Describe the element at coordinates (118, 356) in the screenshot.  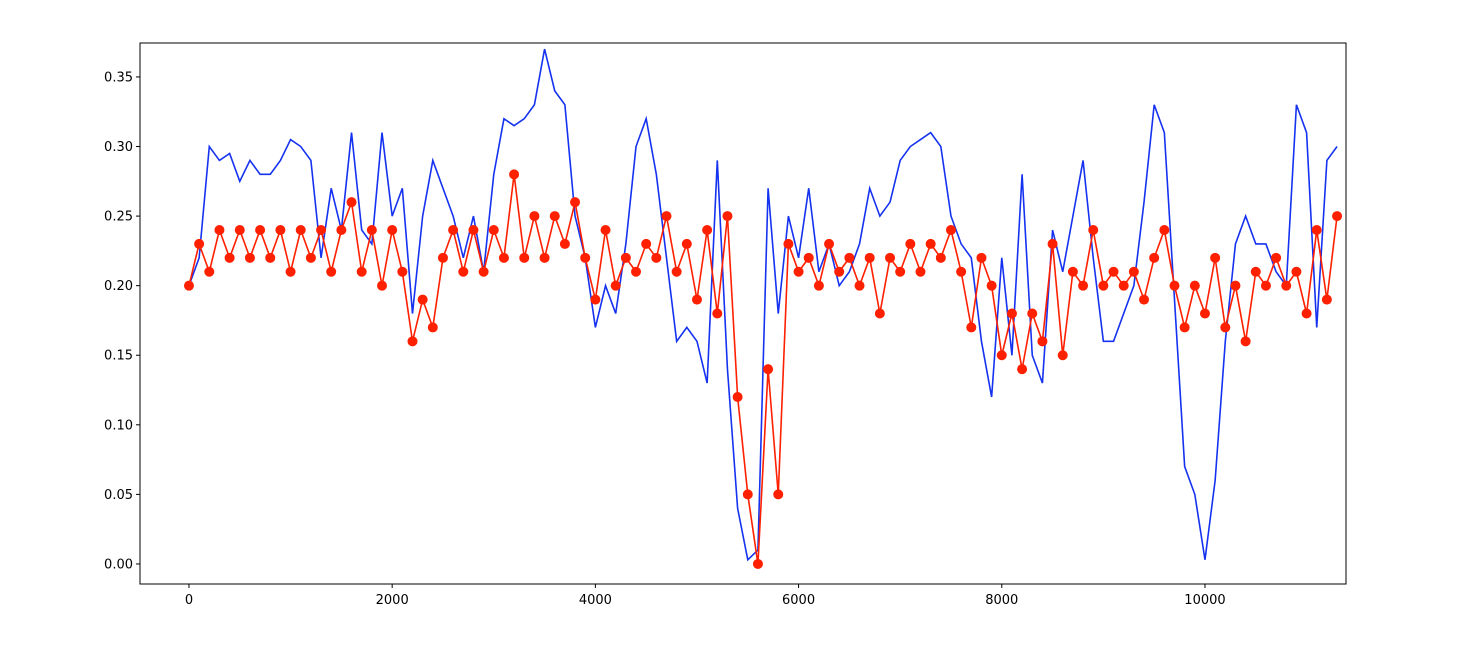
I see `y-tick-label: 0.15` at that location.